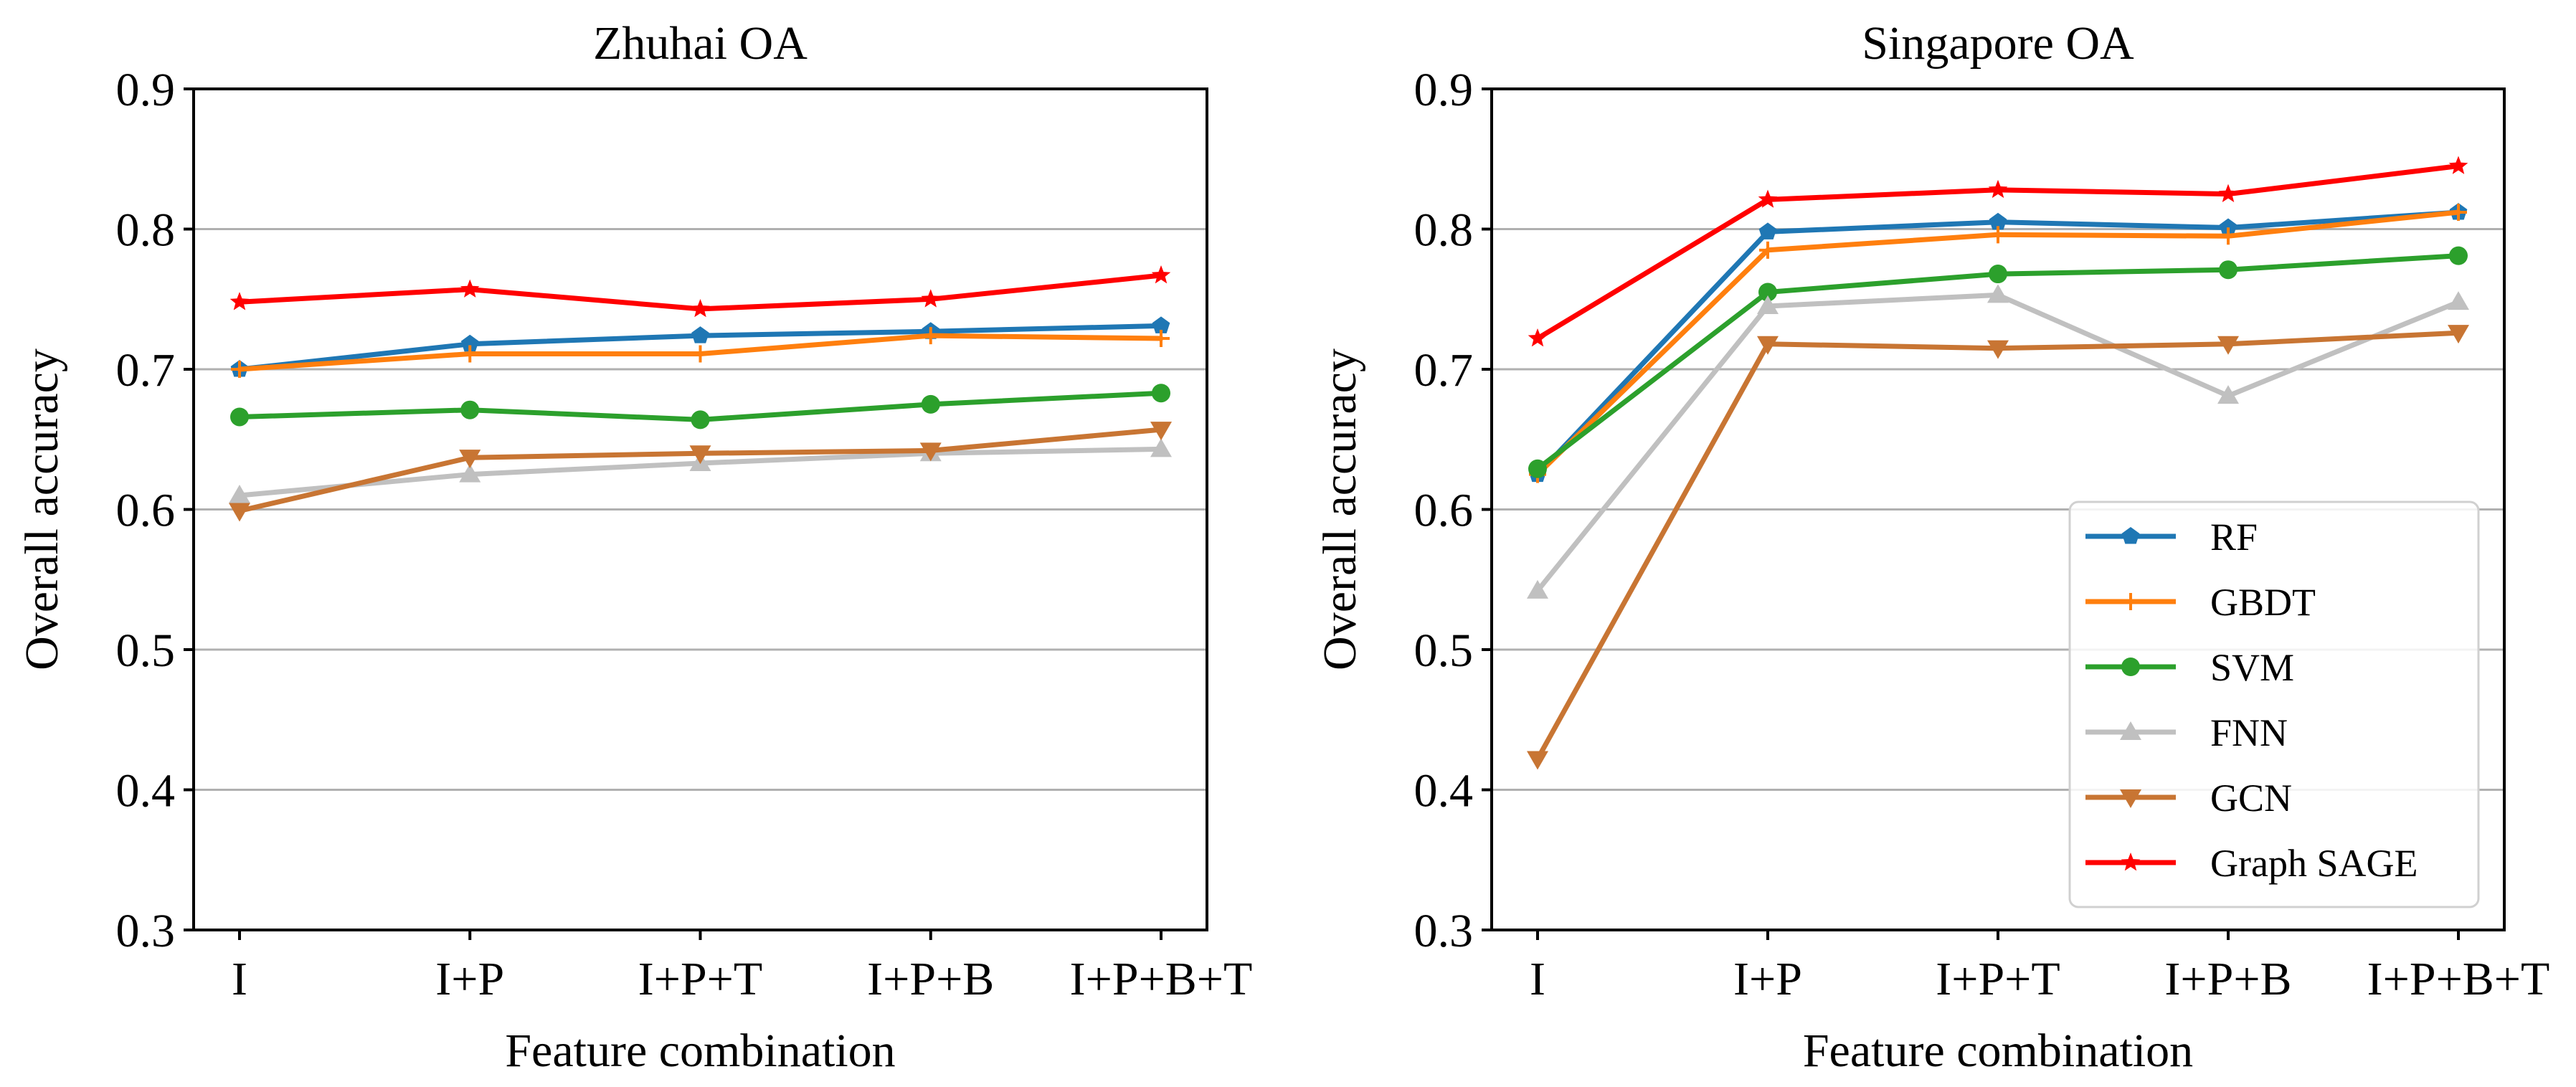  I want to click on legend-label: Graph SAGE, so click(2314, 864).